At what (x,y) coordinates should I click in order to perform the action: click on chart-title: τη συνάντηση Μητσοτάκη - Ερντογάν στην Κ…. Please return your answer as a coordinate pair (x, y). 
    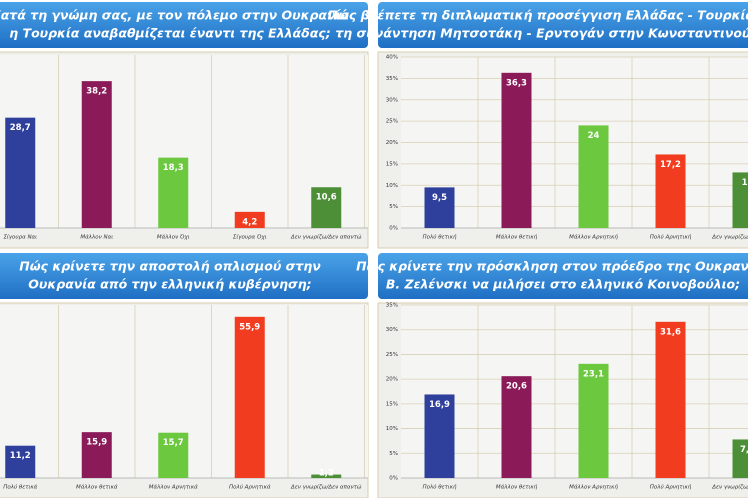
    Looking at the image, I should click on (541, 33).